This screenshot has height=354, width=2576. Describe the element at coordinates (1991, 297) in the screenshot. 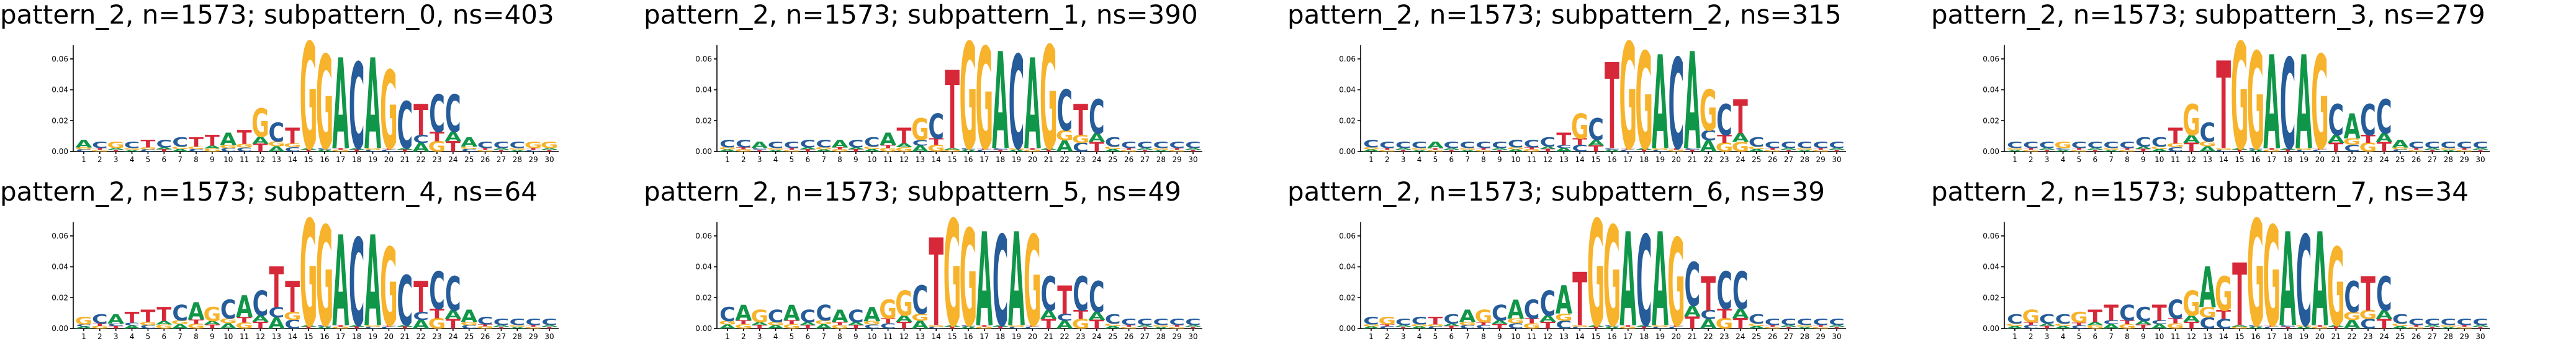

I see `y-tick-label: 0.02` at that location.